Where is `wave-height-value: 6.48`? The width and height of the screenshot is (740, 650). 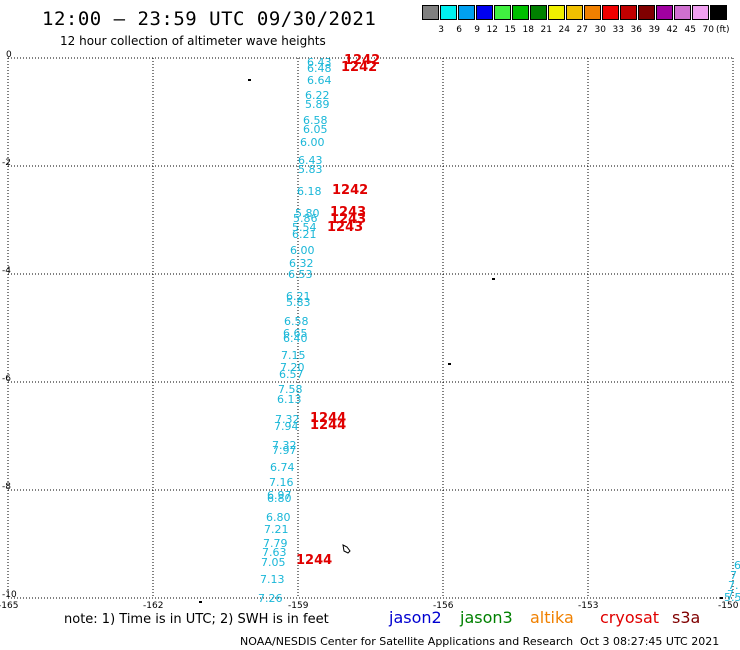
wave-height-value: 6.48 is located at coordinates (319, 68).